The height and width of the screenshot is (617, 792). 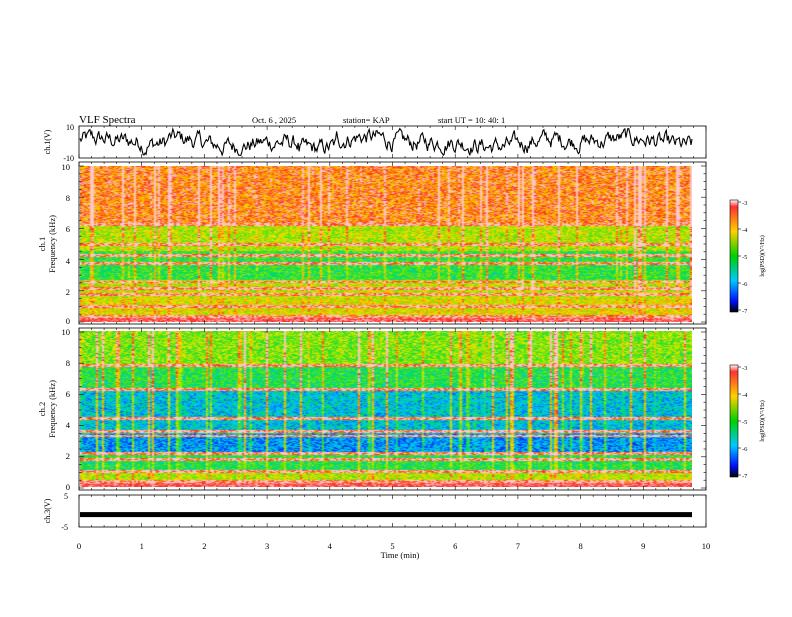 I want to click on xtick-9: 9, so click(x=643, y=546).